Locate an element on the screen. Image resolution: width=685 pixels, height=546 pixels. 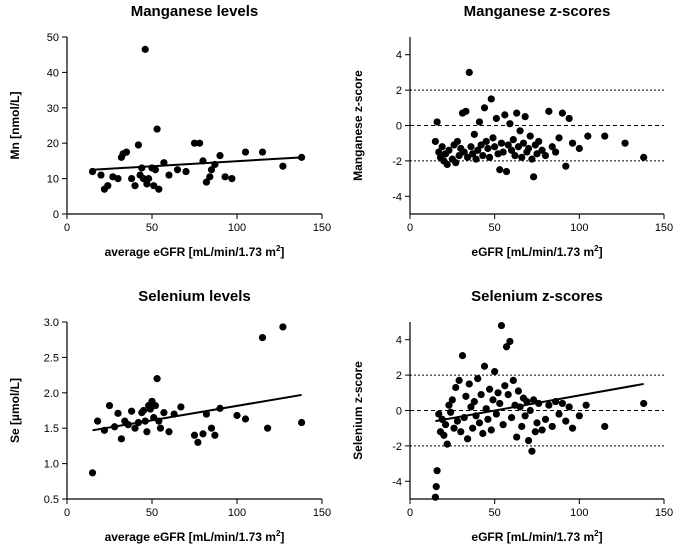
y-tick-label: -2 is located at coordinates (397, 447).